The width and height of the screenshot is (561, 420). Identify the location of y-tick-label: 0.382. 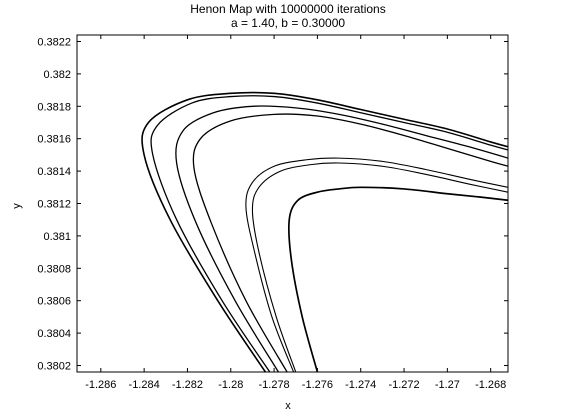
(57, 75).